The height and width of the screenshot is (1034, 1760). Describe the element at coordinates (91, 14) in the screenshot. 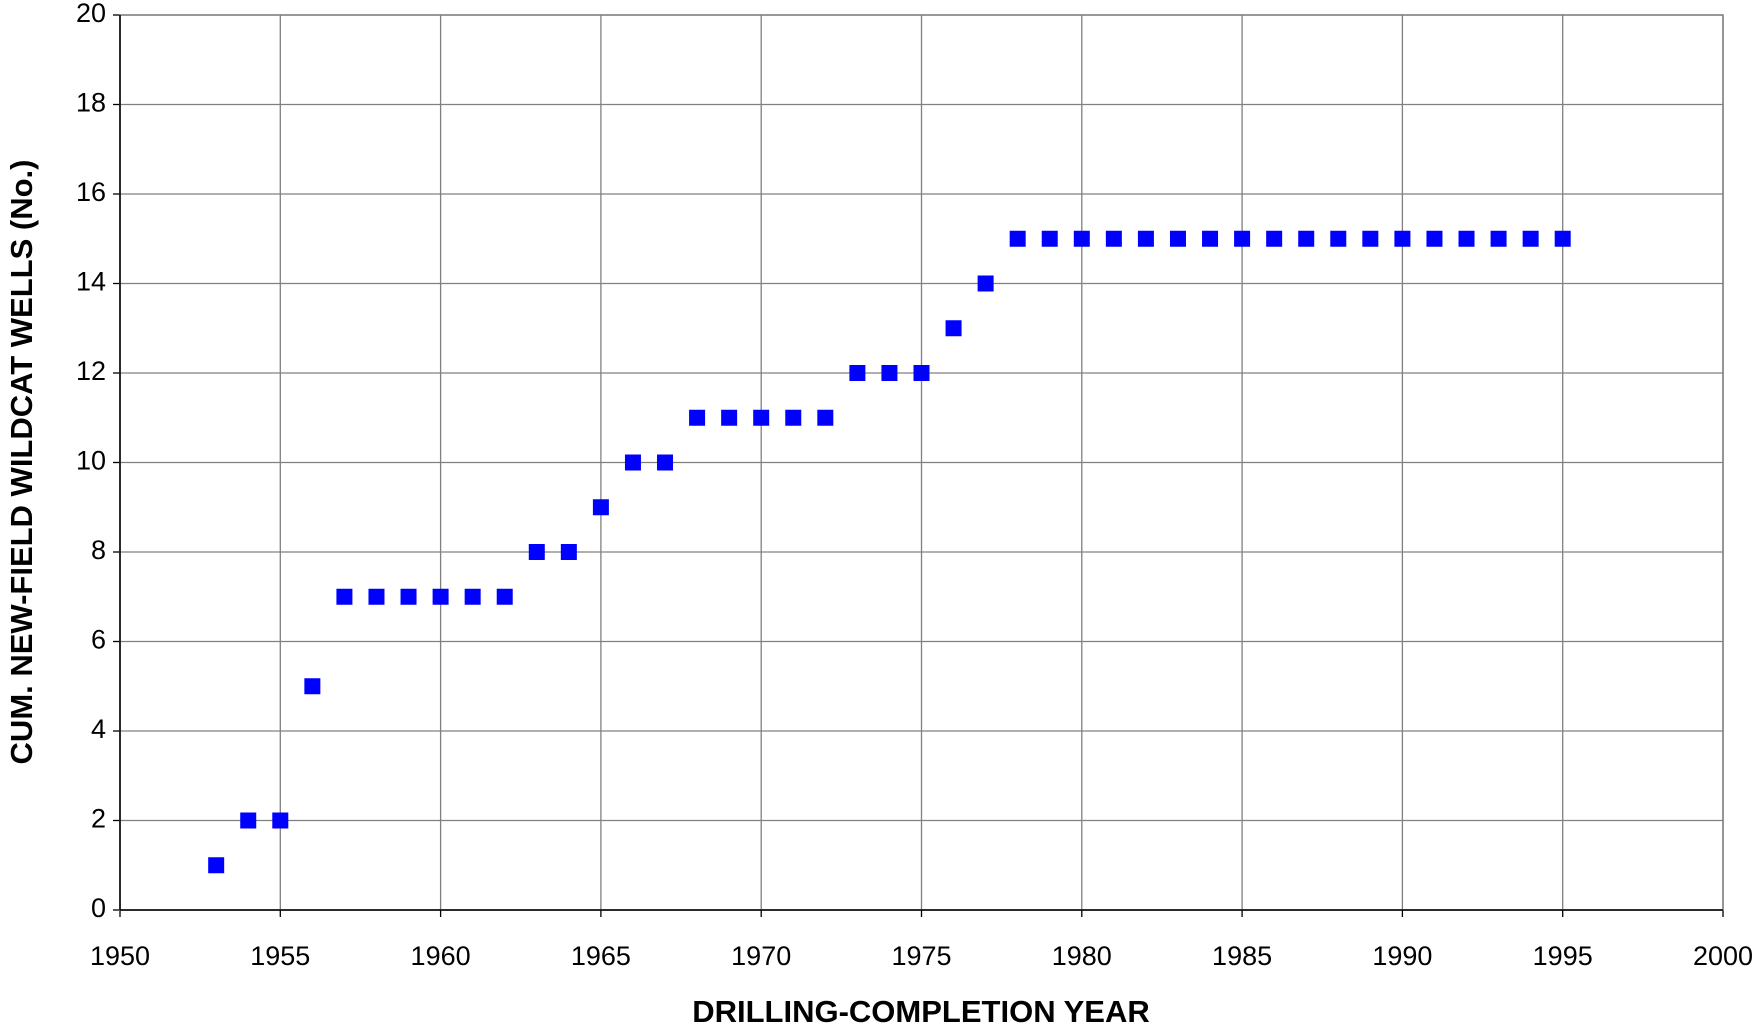

I see `y-tick-label: 20` at that location.